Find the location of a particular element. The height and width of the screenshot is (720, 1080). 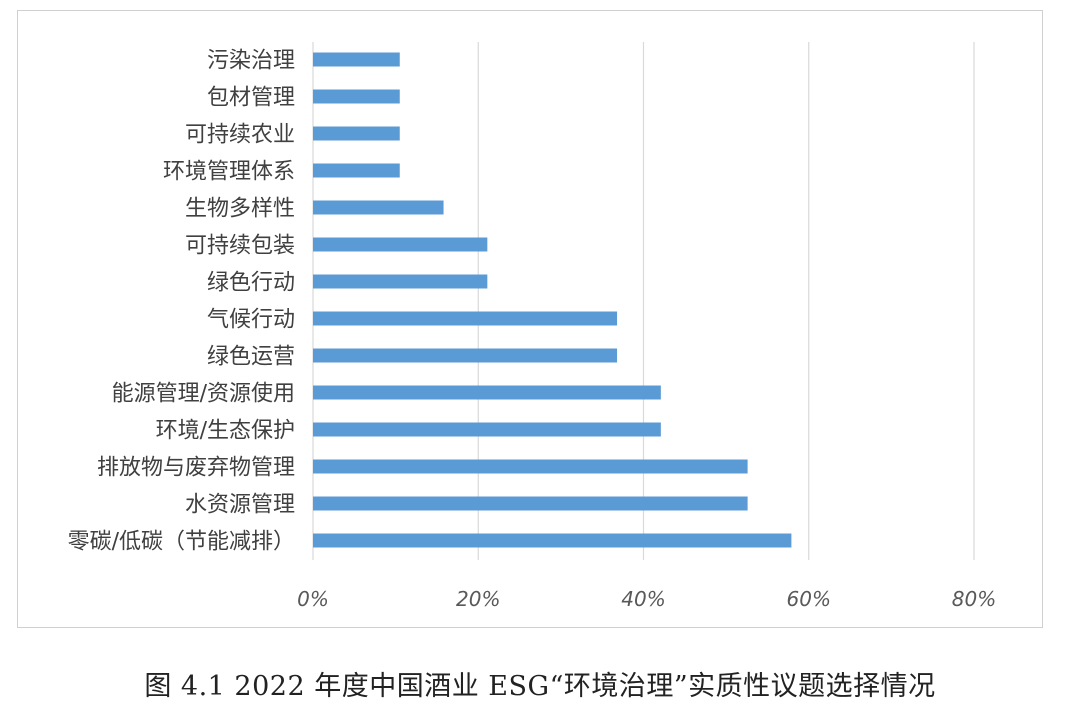

category-label: 水资源管理 is located at coordinates (240, 505).